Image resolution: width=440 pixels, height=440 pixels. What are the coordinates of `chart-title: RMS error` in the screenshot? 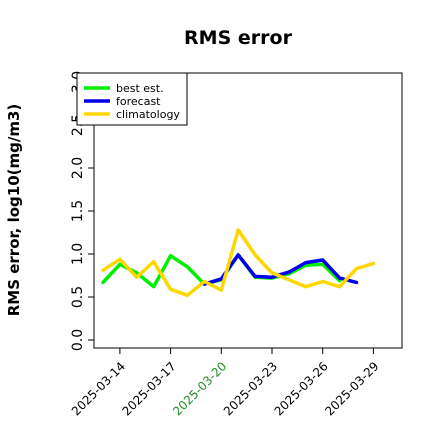 It's located at (238, 38).